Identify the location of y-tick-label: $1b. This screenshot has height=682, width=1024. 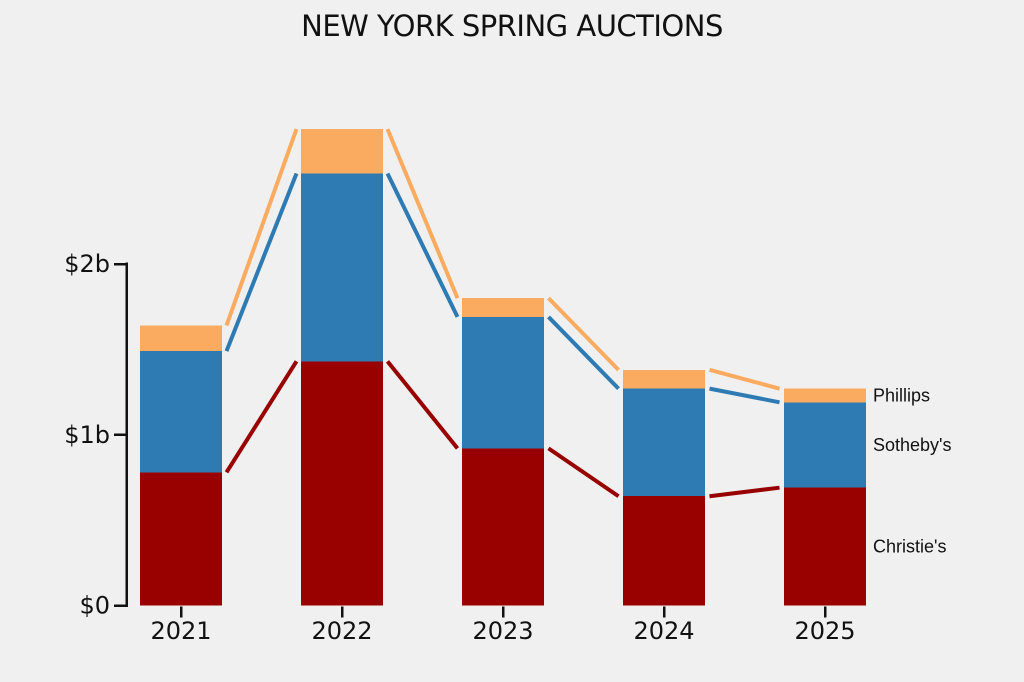
(87, 435).